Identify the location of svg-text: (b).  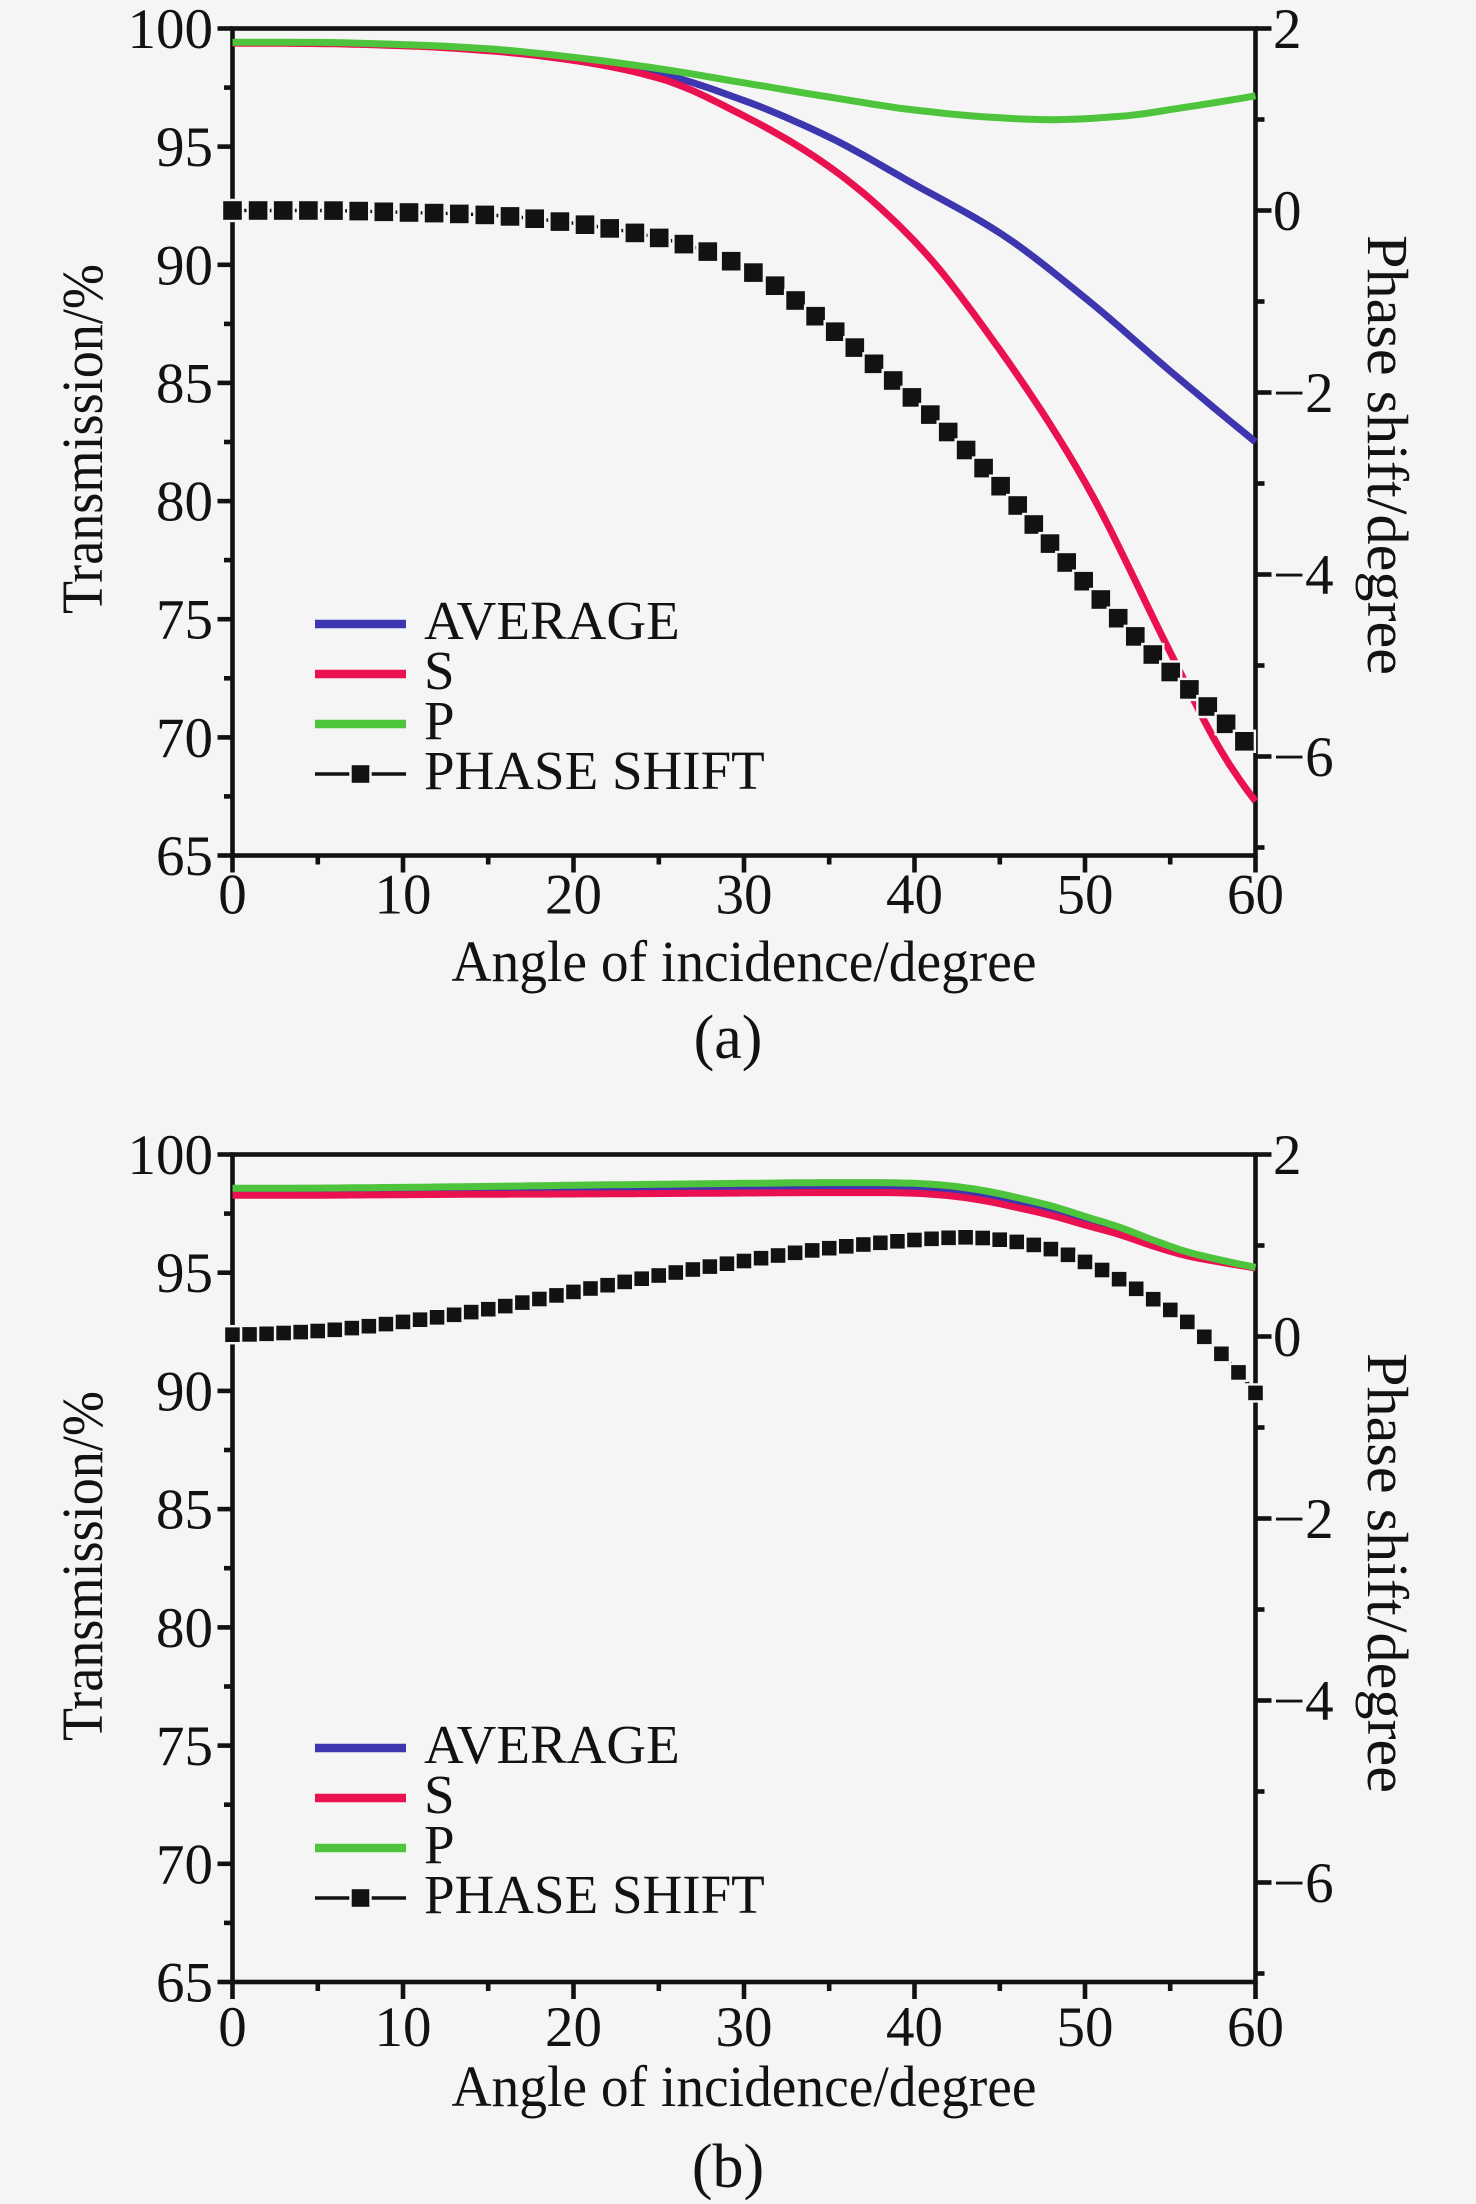
(728, 2167).